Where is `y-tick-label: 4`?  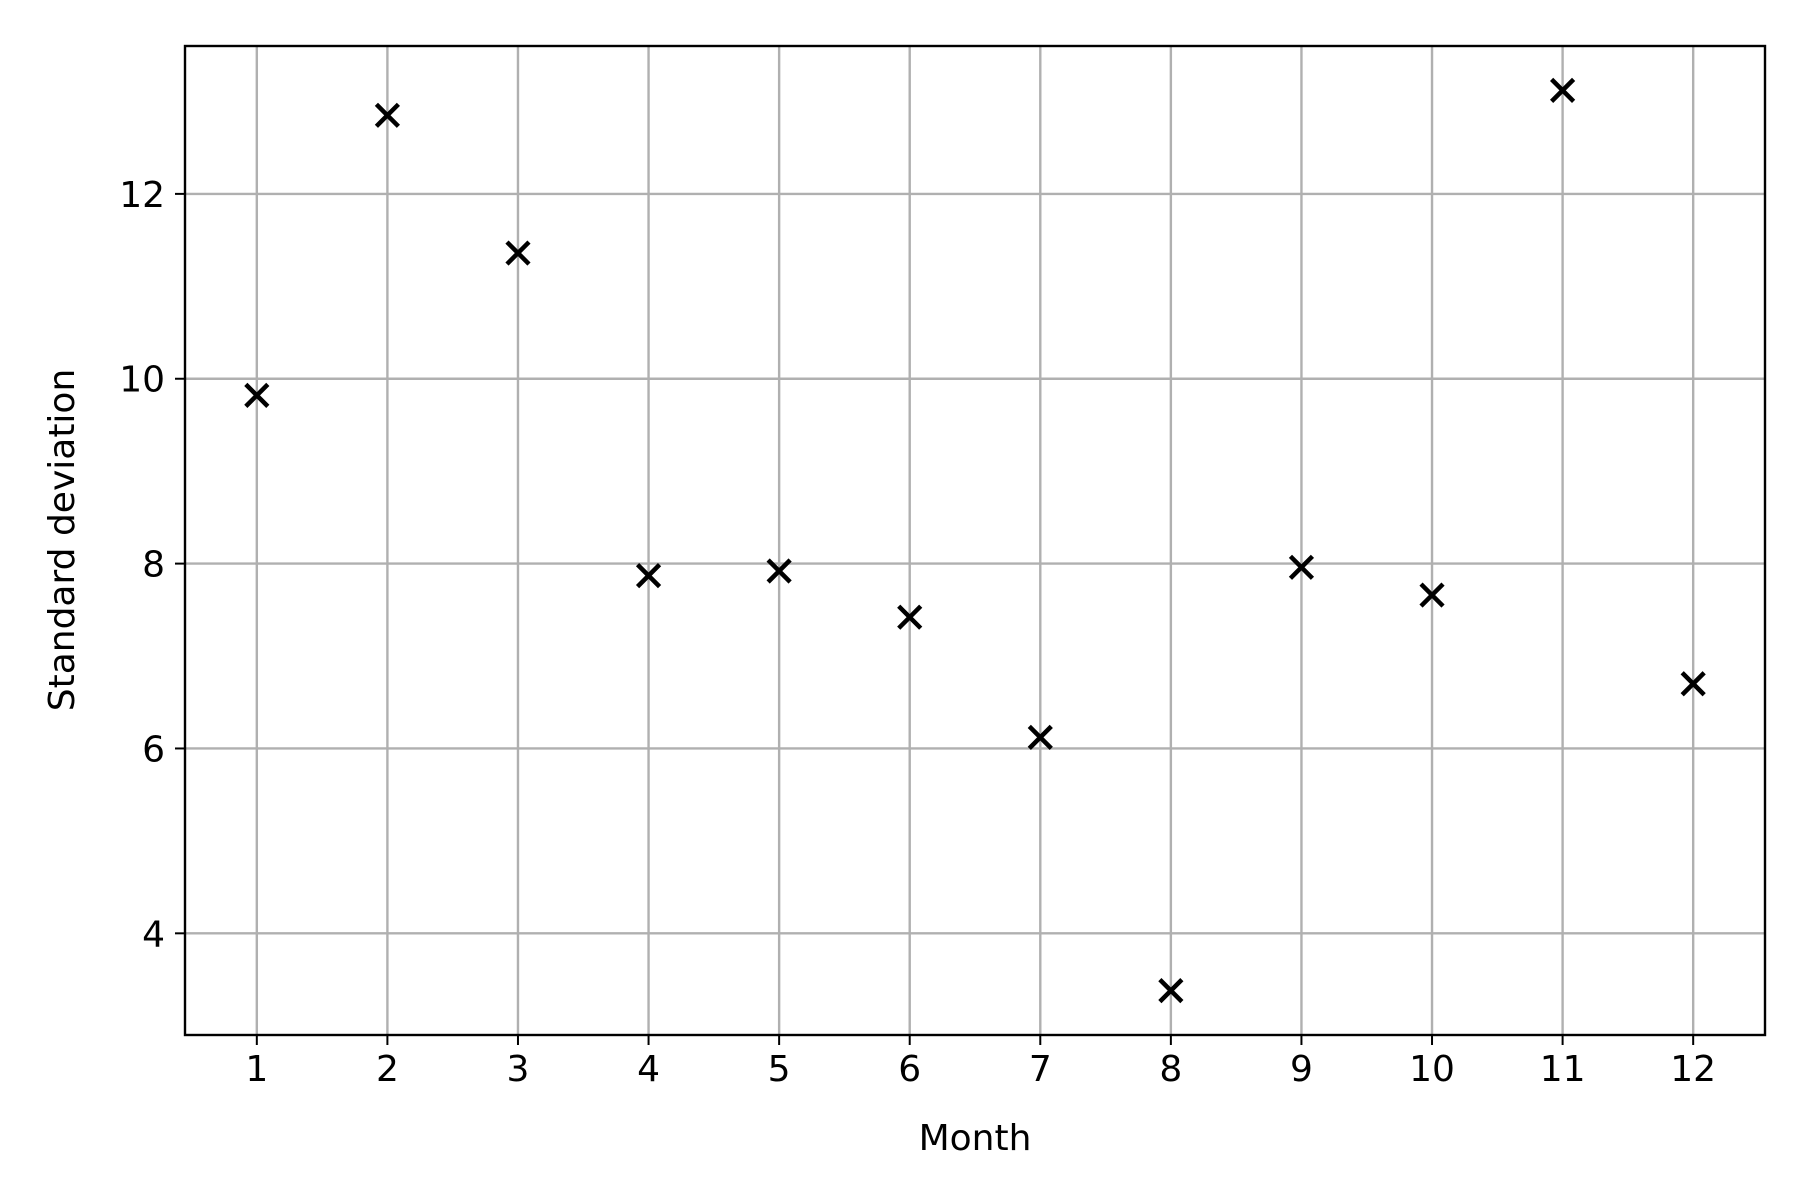
y-tick-label: 4 is located at coordinates (153, 934).